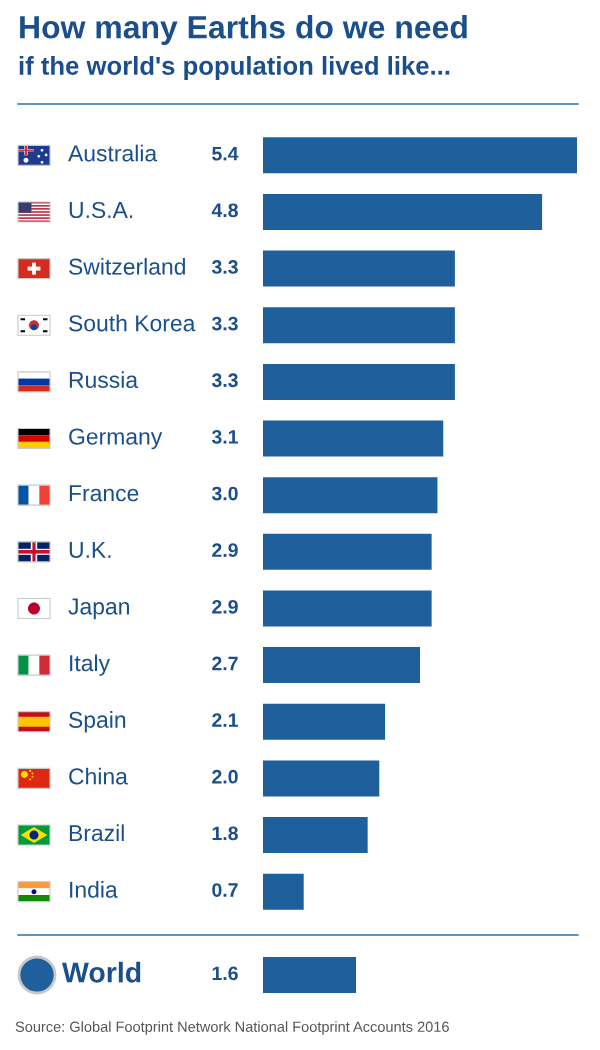 Image resolution: width=600 pixels, height=1050 pixels. What do you see at coordinates (97, 722) in the screenshot?
I see `y-tick-label: Spain` at bounding box center [97, 722].